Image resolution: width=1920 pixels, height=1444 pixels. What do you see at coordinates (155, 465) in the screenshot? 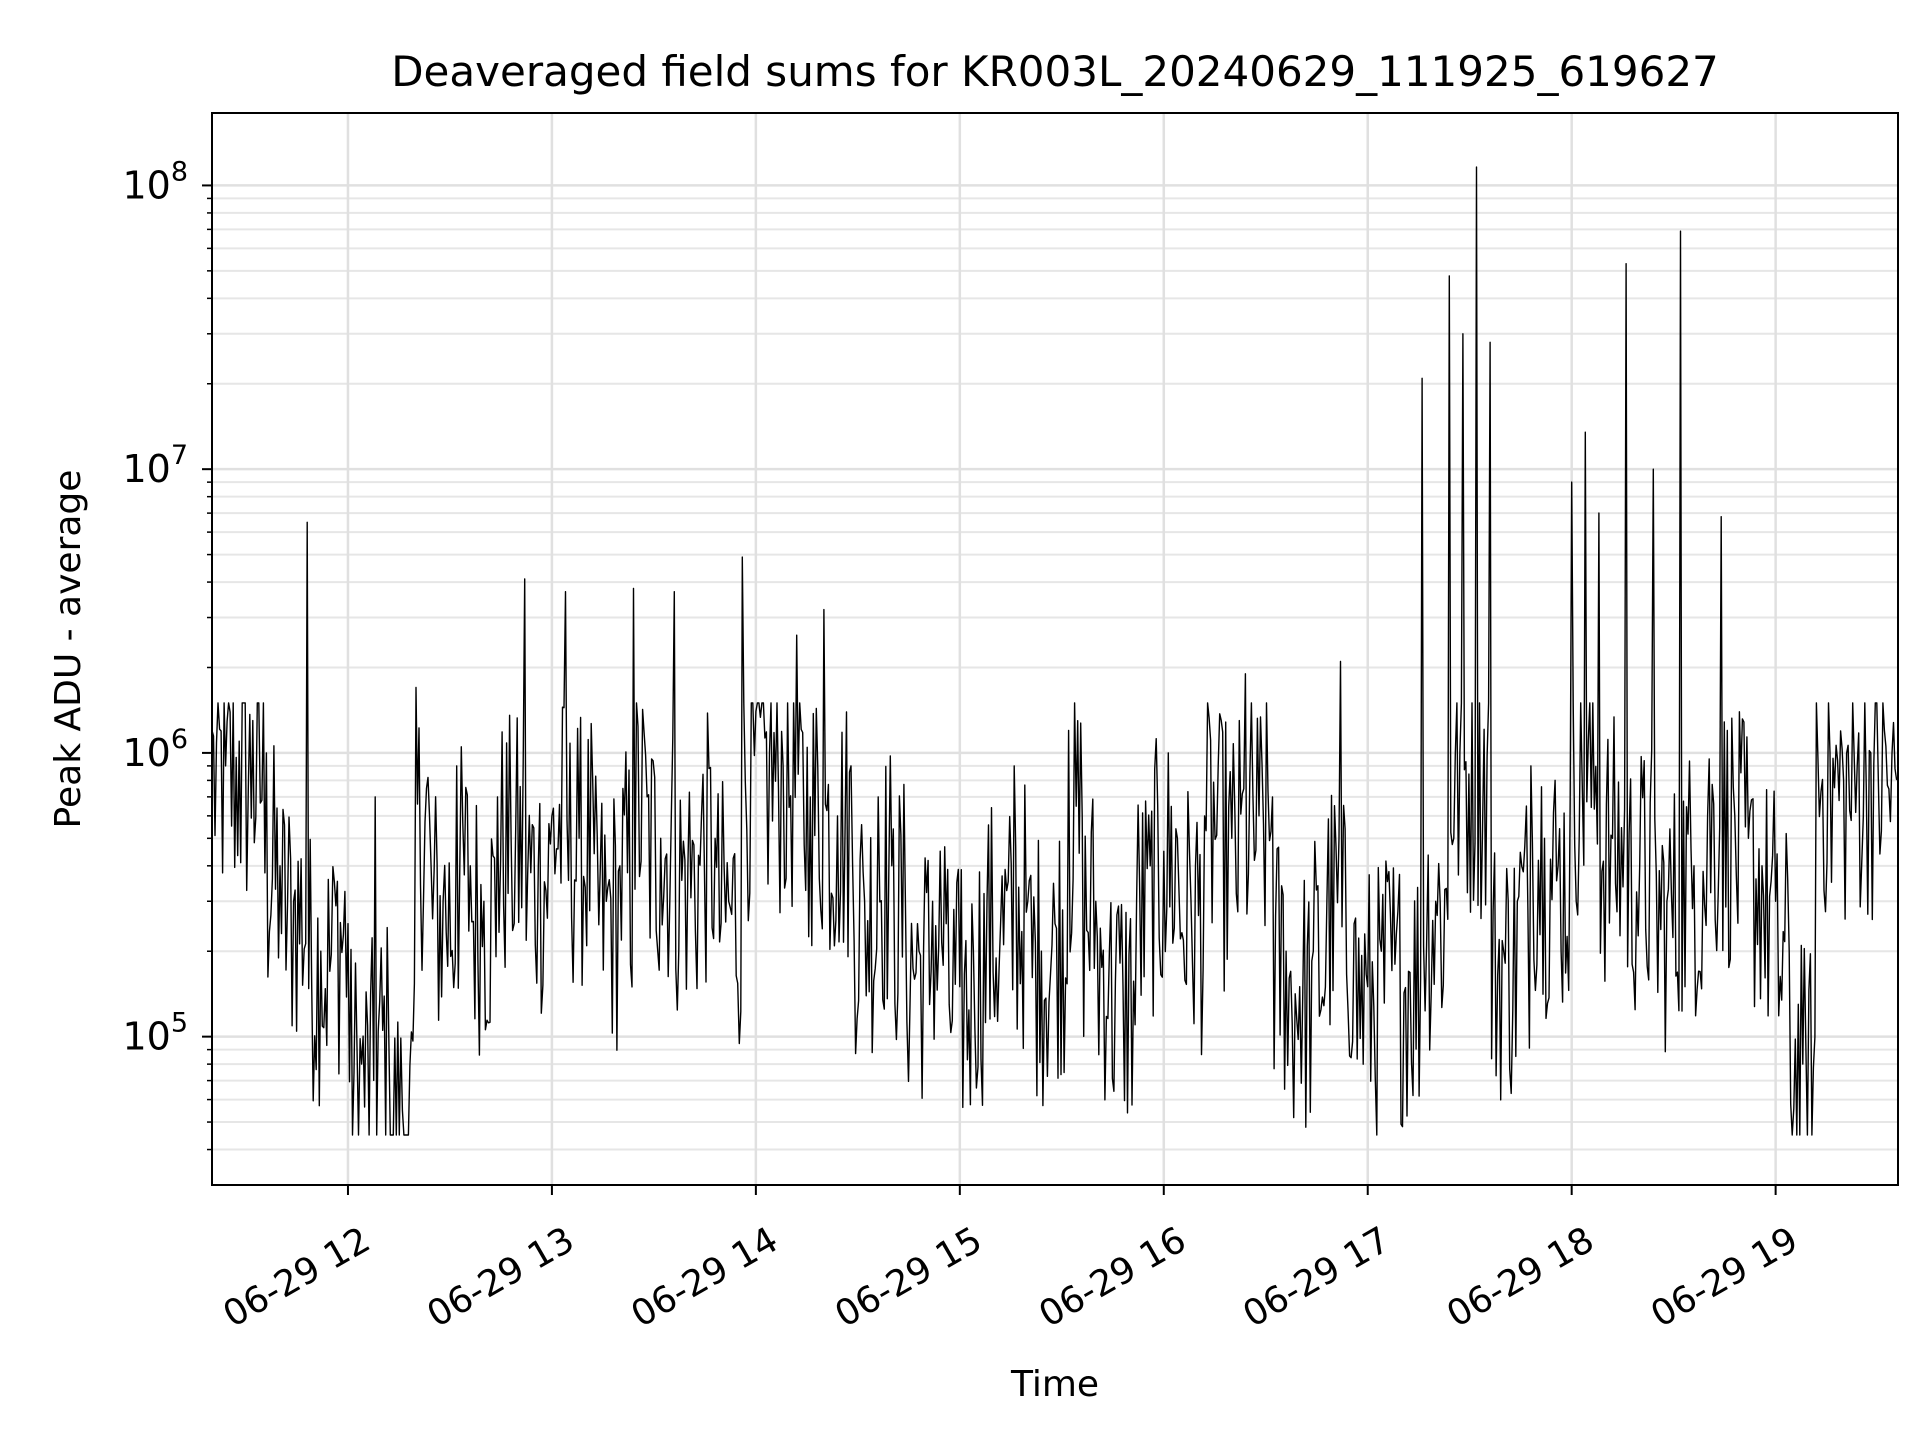
I see `y-tick-label: 10⁷` at bounding box center [155, 465].